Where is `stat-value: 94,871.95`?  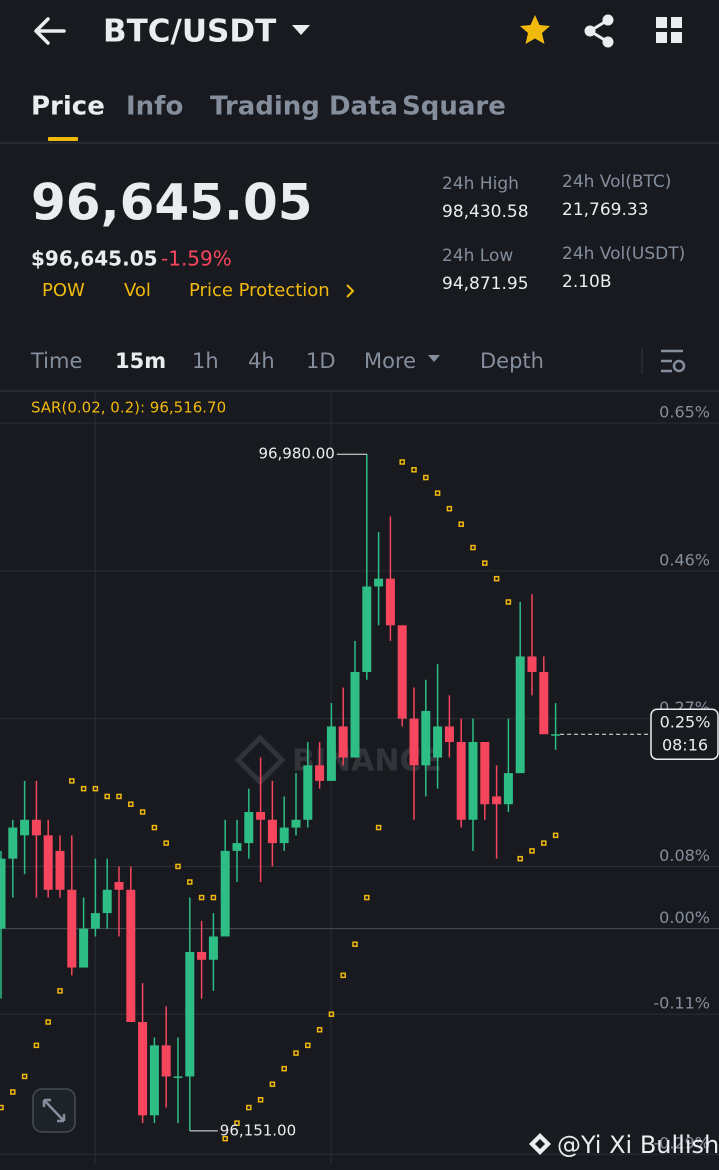 stat-value: 94,871.95 is located at coordinates (485, 284).